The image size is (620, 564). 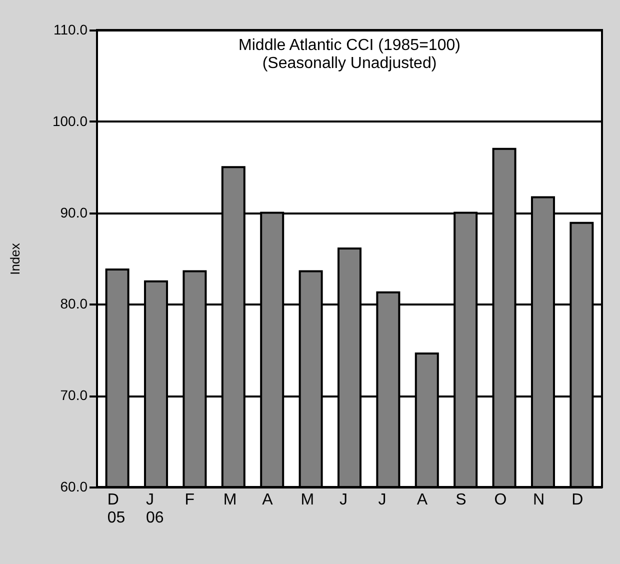 What do you see at coordinates (74, 395) in the screenshot?
I see `y-tick-label: 70.0` at bounding box center [74, 395].